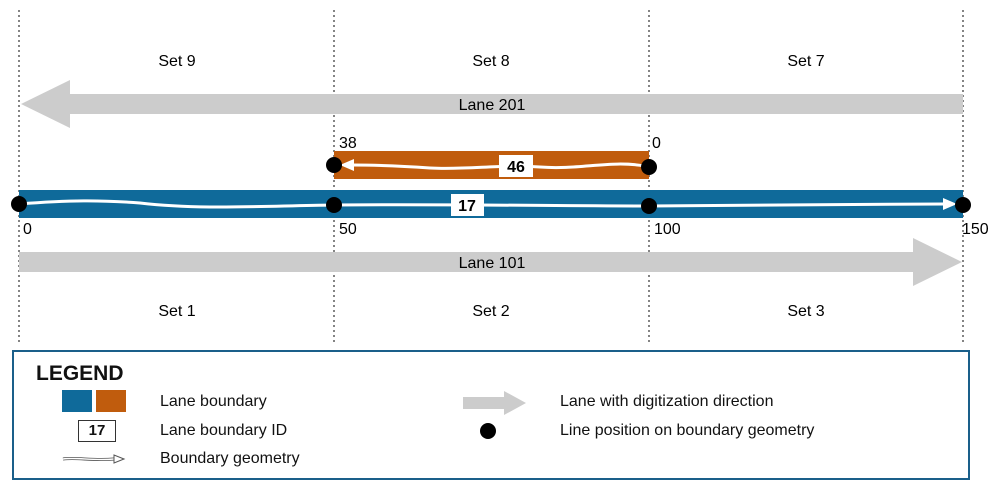 This screenshot has width=1000, height=493. I want to click on upper-boundary-id-box, so click(516, 166).